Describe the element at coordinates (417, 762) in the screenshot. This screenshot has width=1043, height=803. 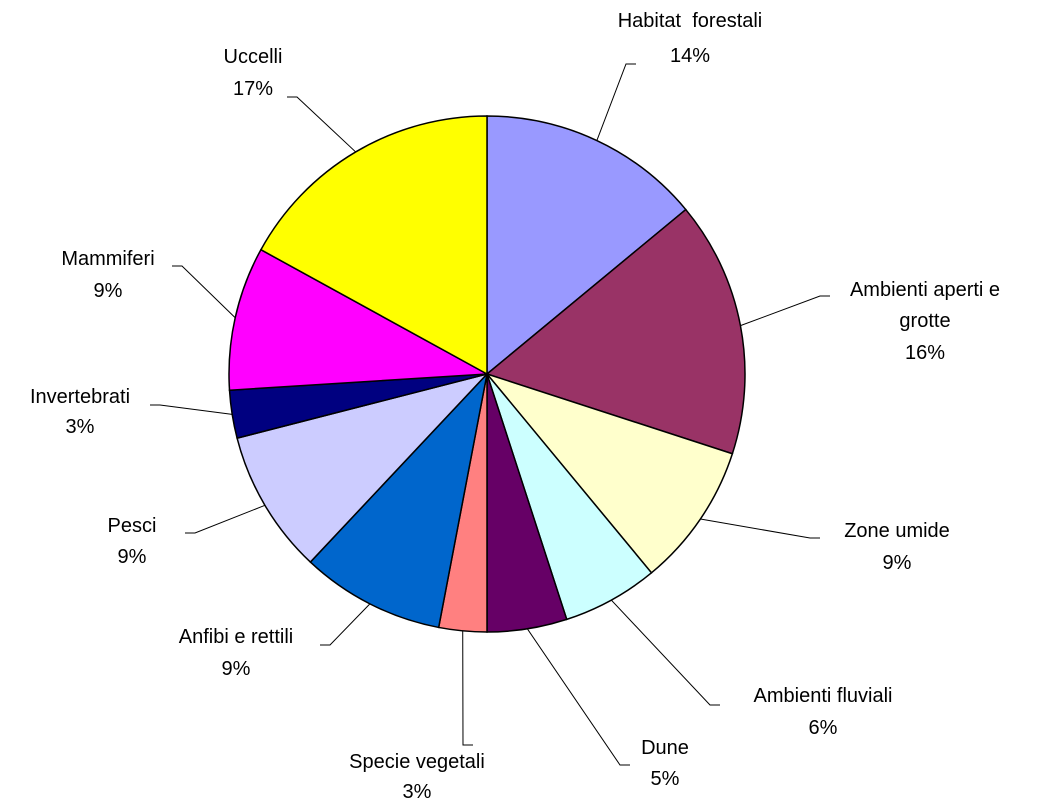
I see `slice-label: Specie vegetali` at that location.